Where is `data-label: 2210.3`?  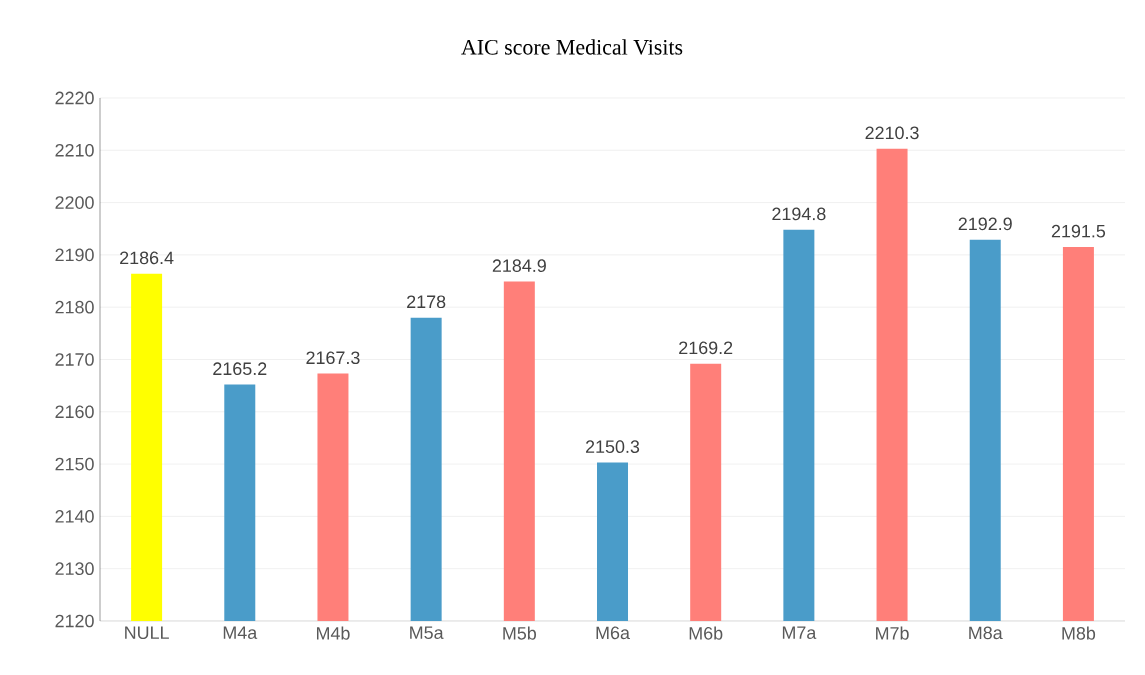
data-label: 2210.3 is located at coordinates (892, 133).